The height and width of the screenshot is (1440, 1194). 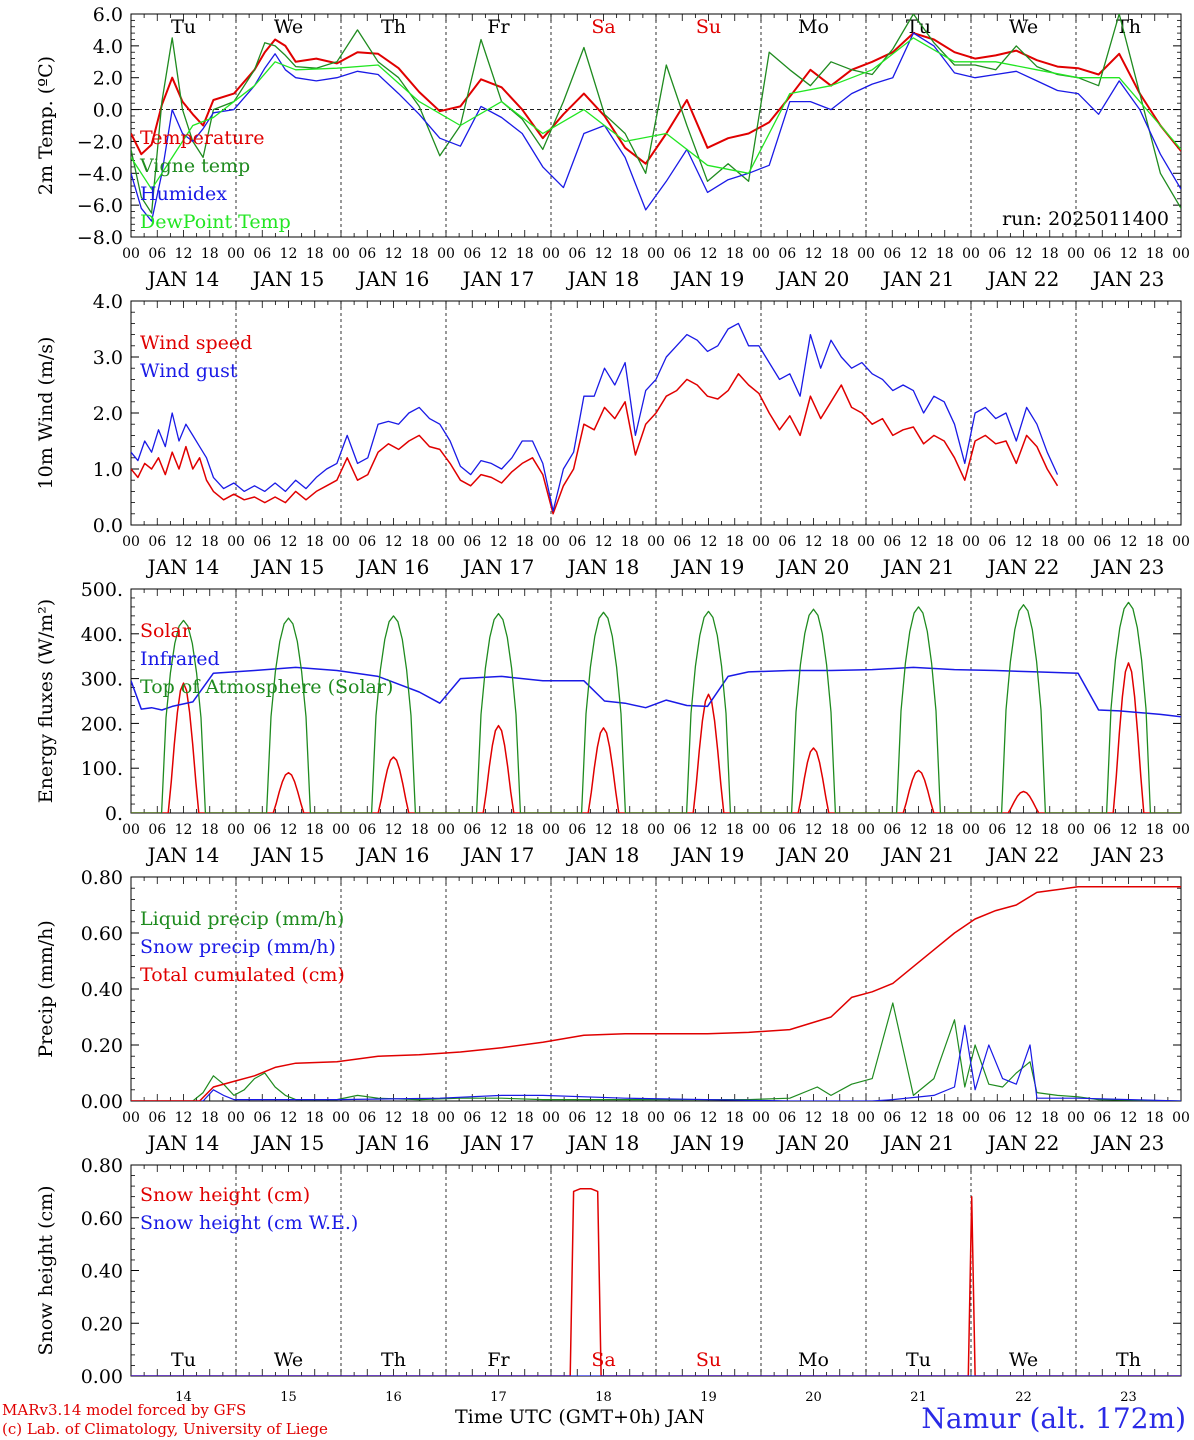 I want to click on series-line-wind-speed, so click(x=595, y=444).